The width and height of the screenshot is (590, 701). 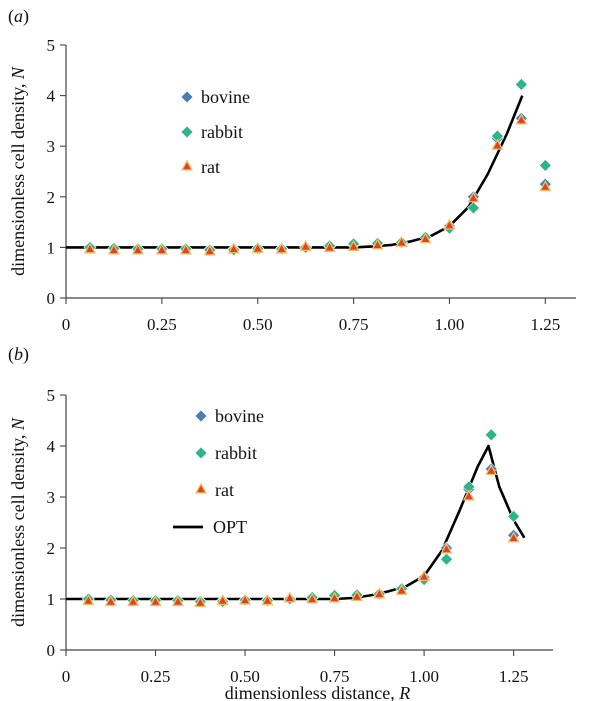 What do you see at coordinates (18, 354) in the screenshot?
I see `panel-label: (b)` at bounding box center [18, 354].